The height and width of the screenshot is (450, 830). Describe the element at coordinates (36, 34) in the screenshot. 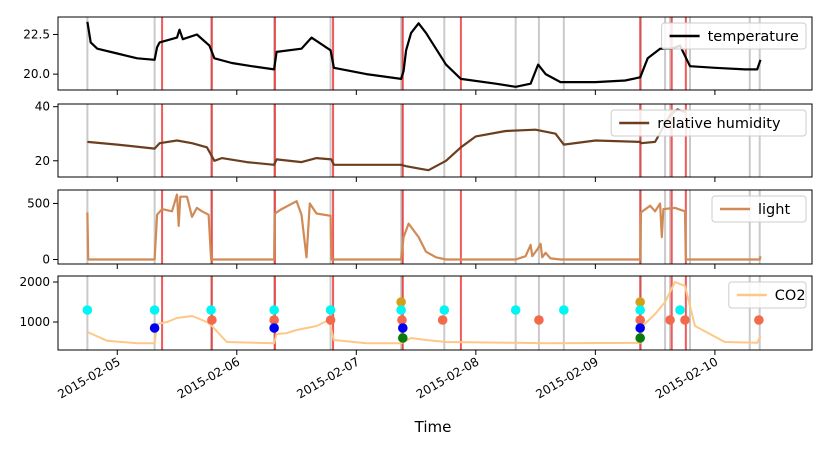

I see `y-tick-label: 22.5` at that location.